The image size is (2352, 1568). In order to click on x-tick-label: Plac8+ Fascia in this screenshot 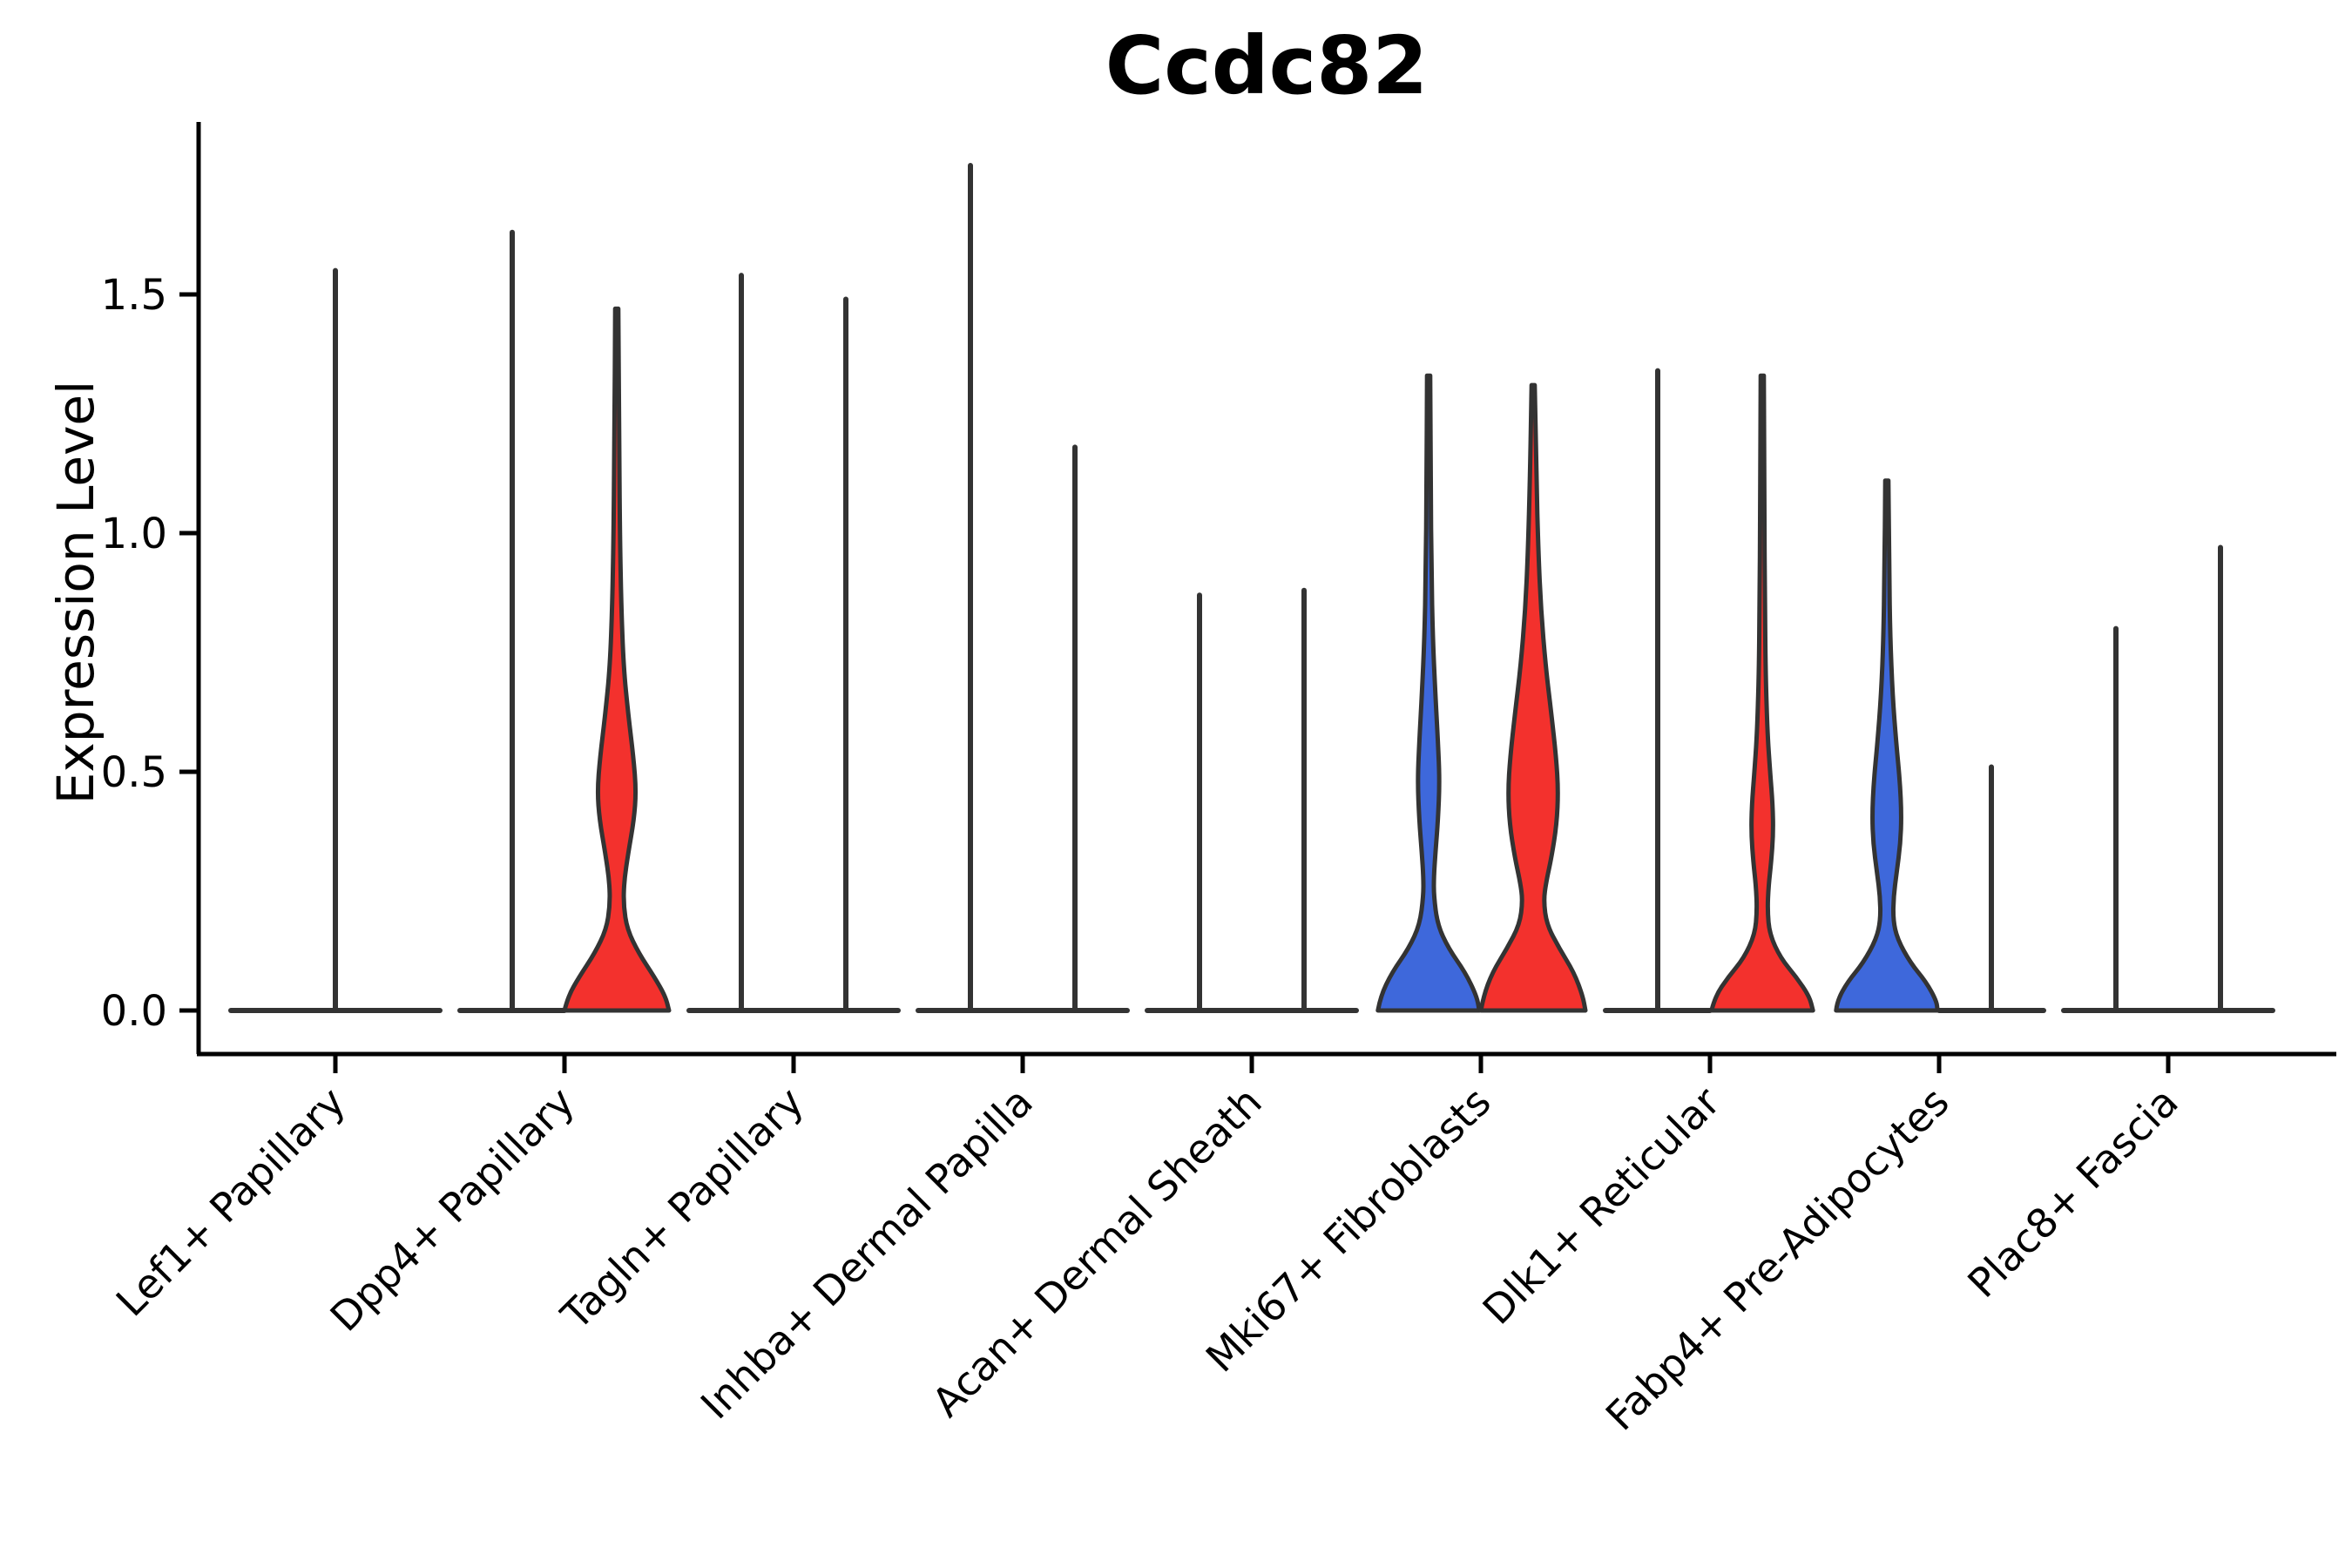, I will do `click(2072, 1192)`.